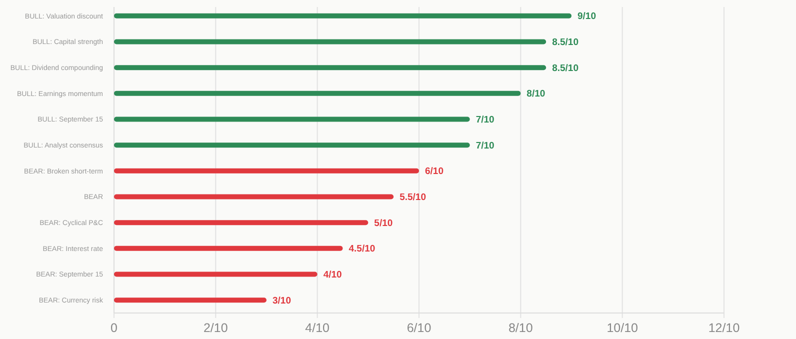  I want to click on x-tick-label: 0, so click(114, 328).